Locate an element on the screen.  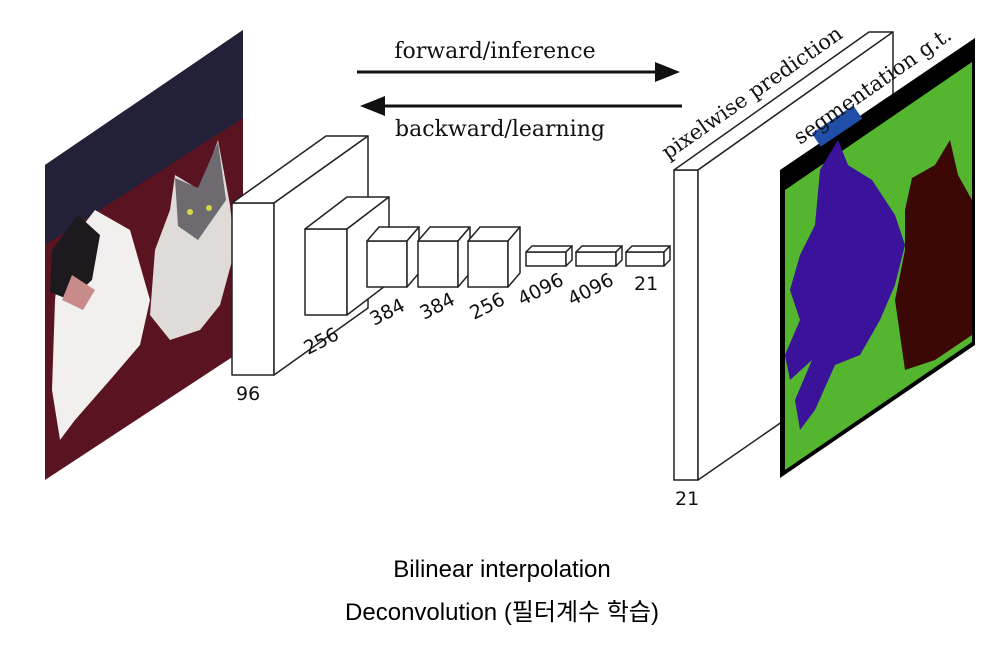
forward-arrow is located at coordinates (518, 72).